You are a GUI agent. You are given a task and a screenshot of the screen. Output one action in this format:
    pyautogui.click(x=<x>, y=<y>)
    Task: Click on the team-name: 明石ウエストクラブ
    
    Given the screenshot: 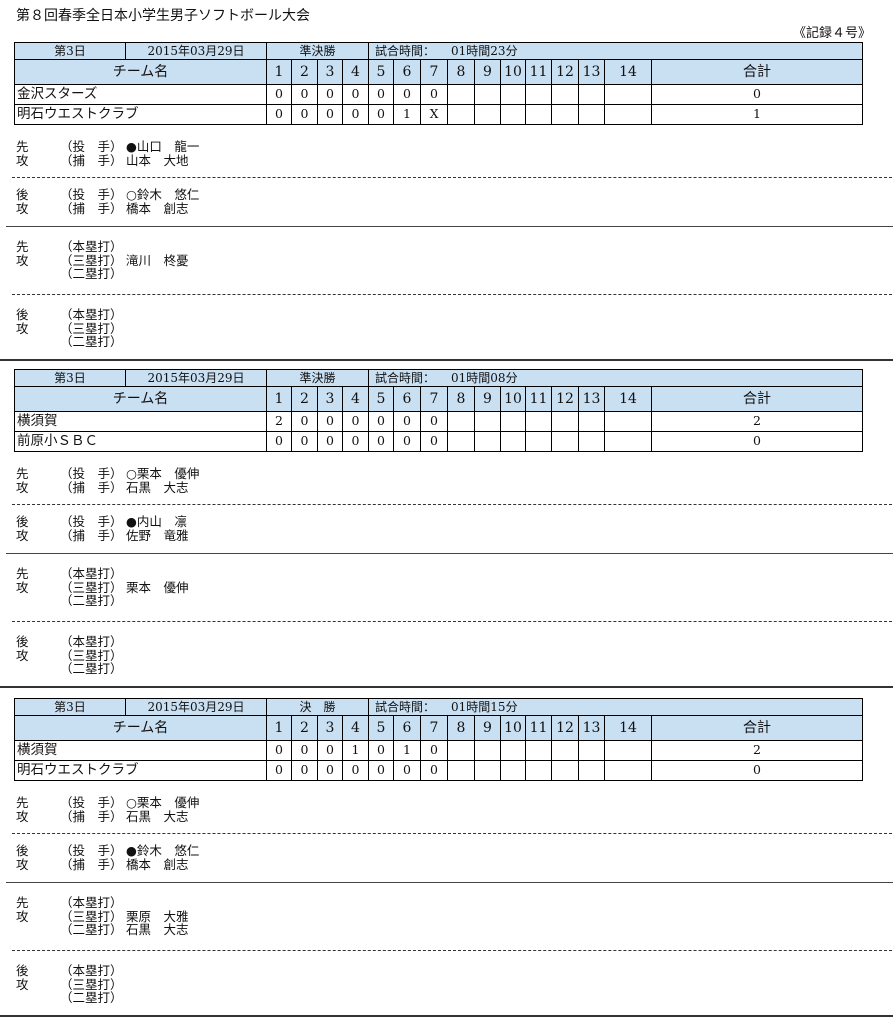 What is the action you would take?
    pyautogui.click(x=140, y=114)
    